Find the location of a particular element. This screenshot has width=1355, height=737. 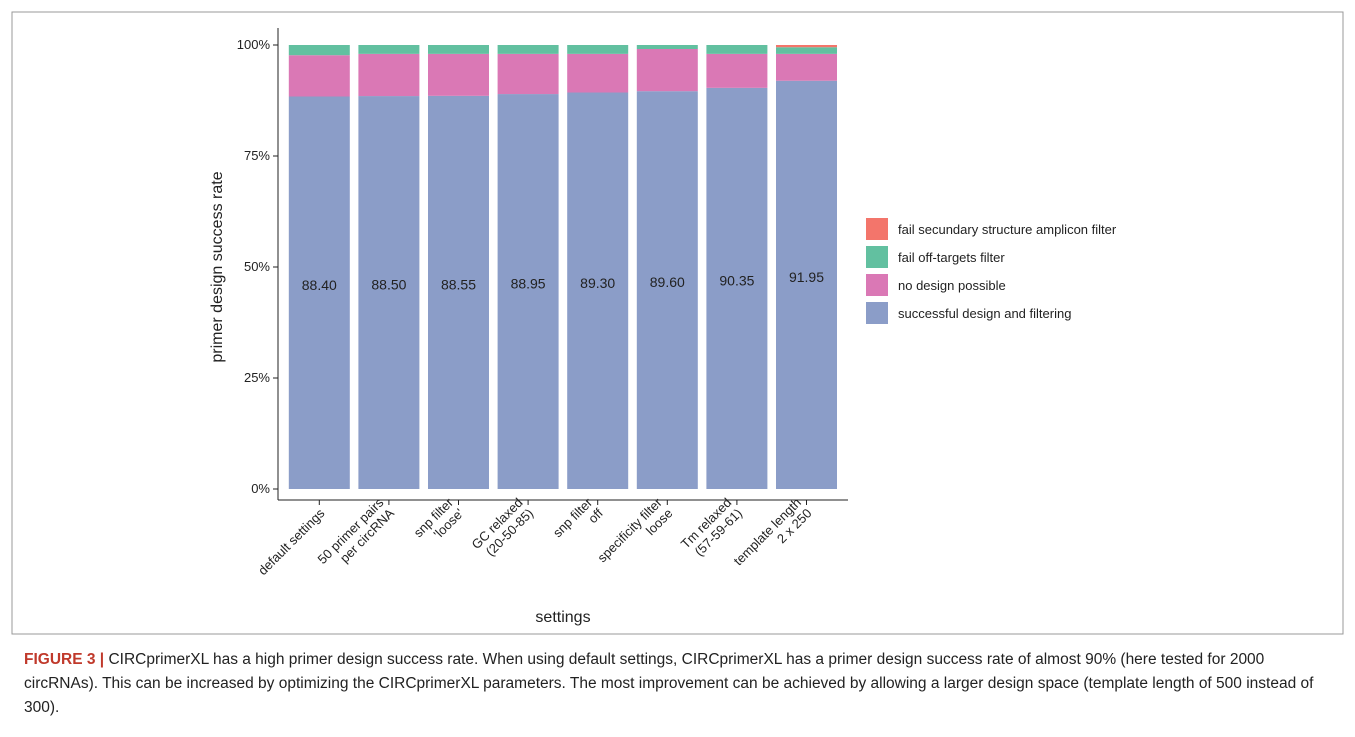

value-label: 91.95 is located at coordinates (806, 277).